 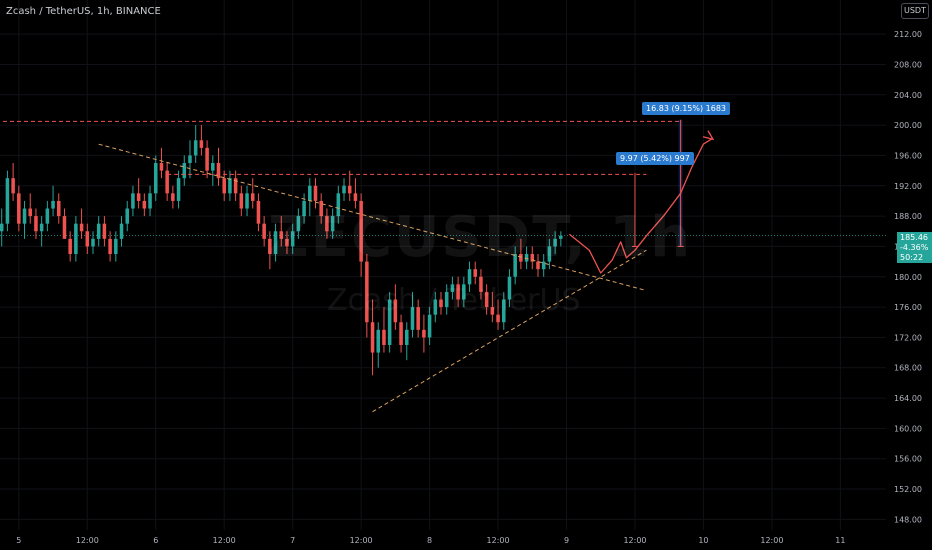 I want to click on arrow-head, so click(x=708, y=135).